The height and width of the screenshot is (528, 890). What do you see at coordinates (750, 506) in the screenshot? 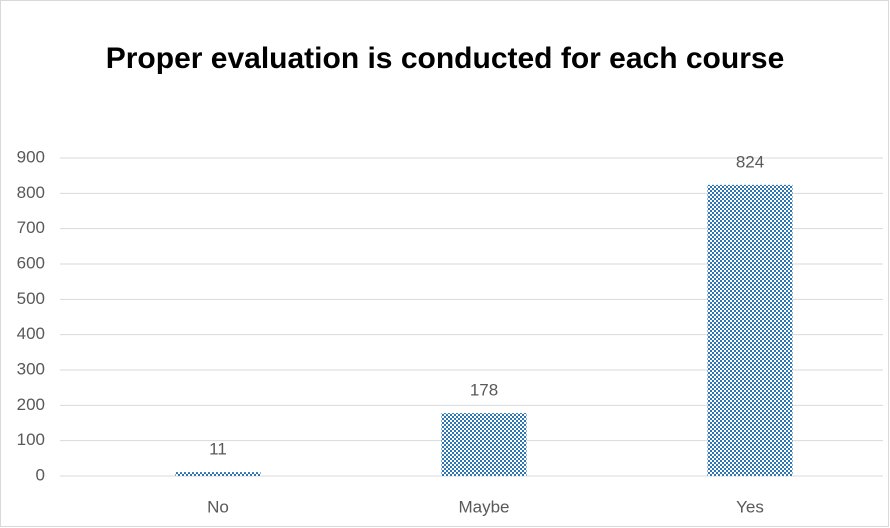
I see `x-tick-label: Yes` at bounding box center [750, 506].